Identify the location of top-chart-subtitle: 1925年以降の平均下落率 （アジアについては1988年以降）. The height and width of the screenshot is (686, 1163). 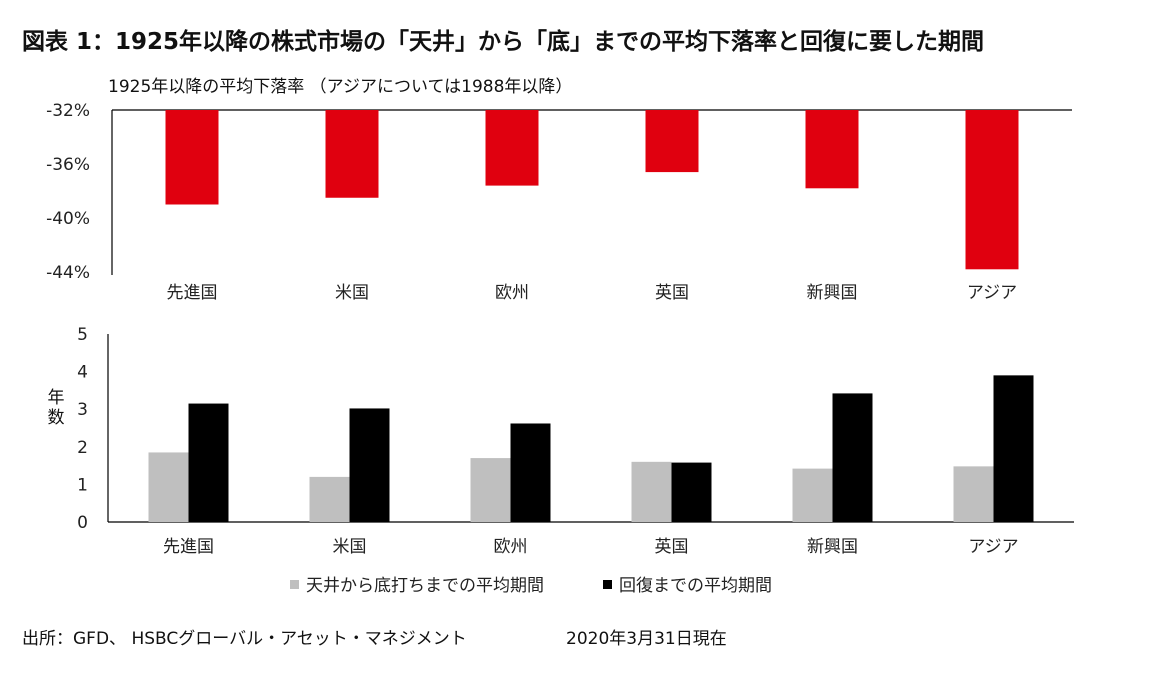
(340, 87).